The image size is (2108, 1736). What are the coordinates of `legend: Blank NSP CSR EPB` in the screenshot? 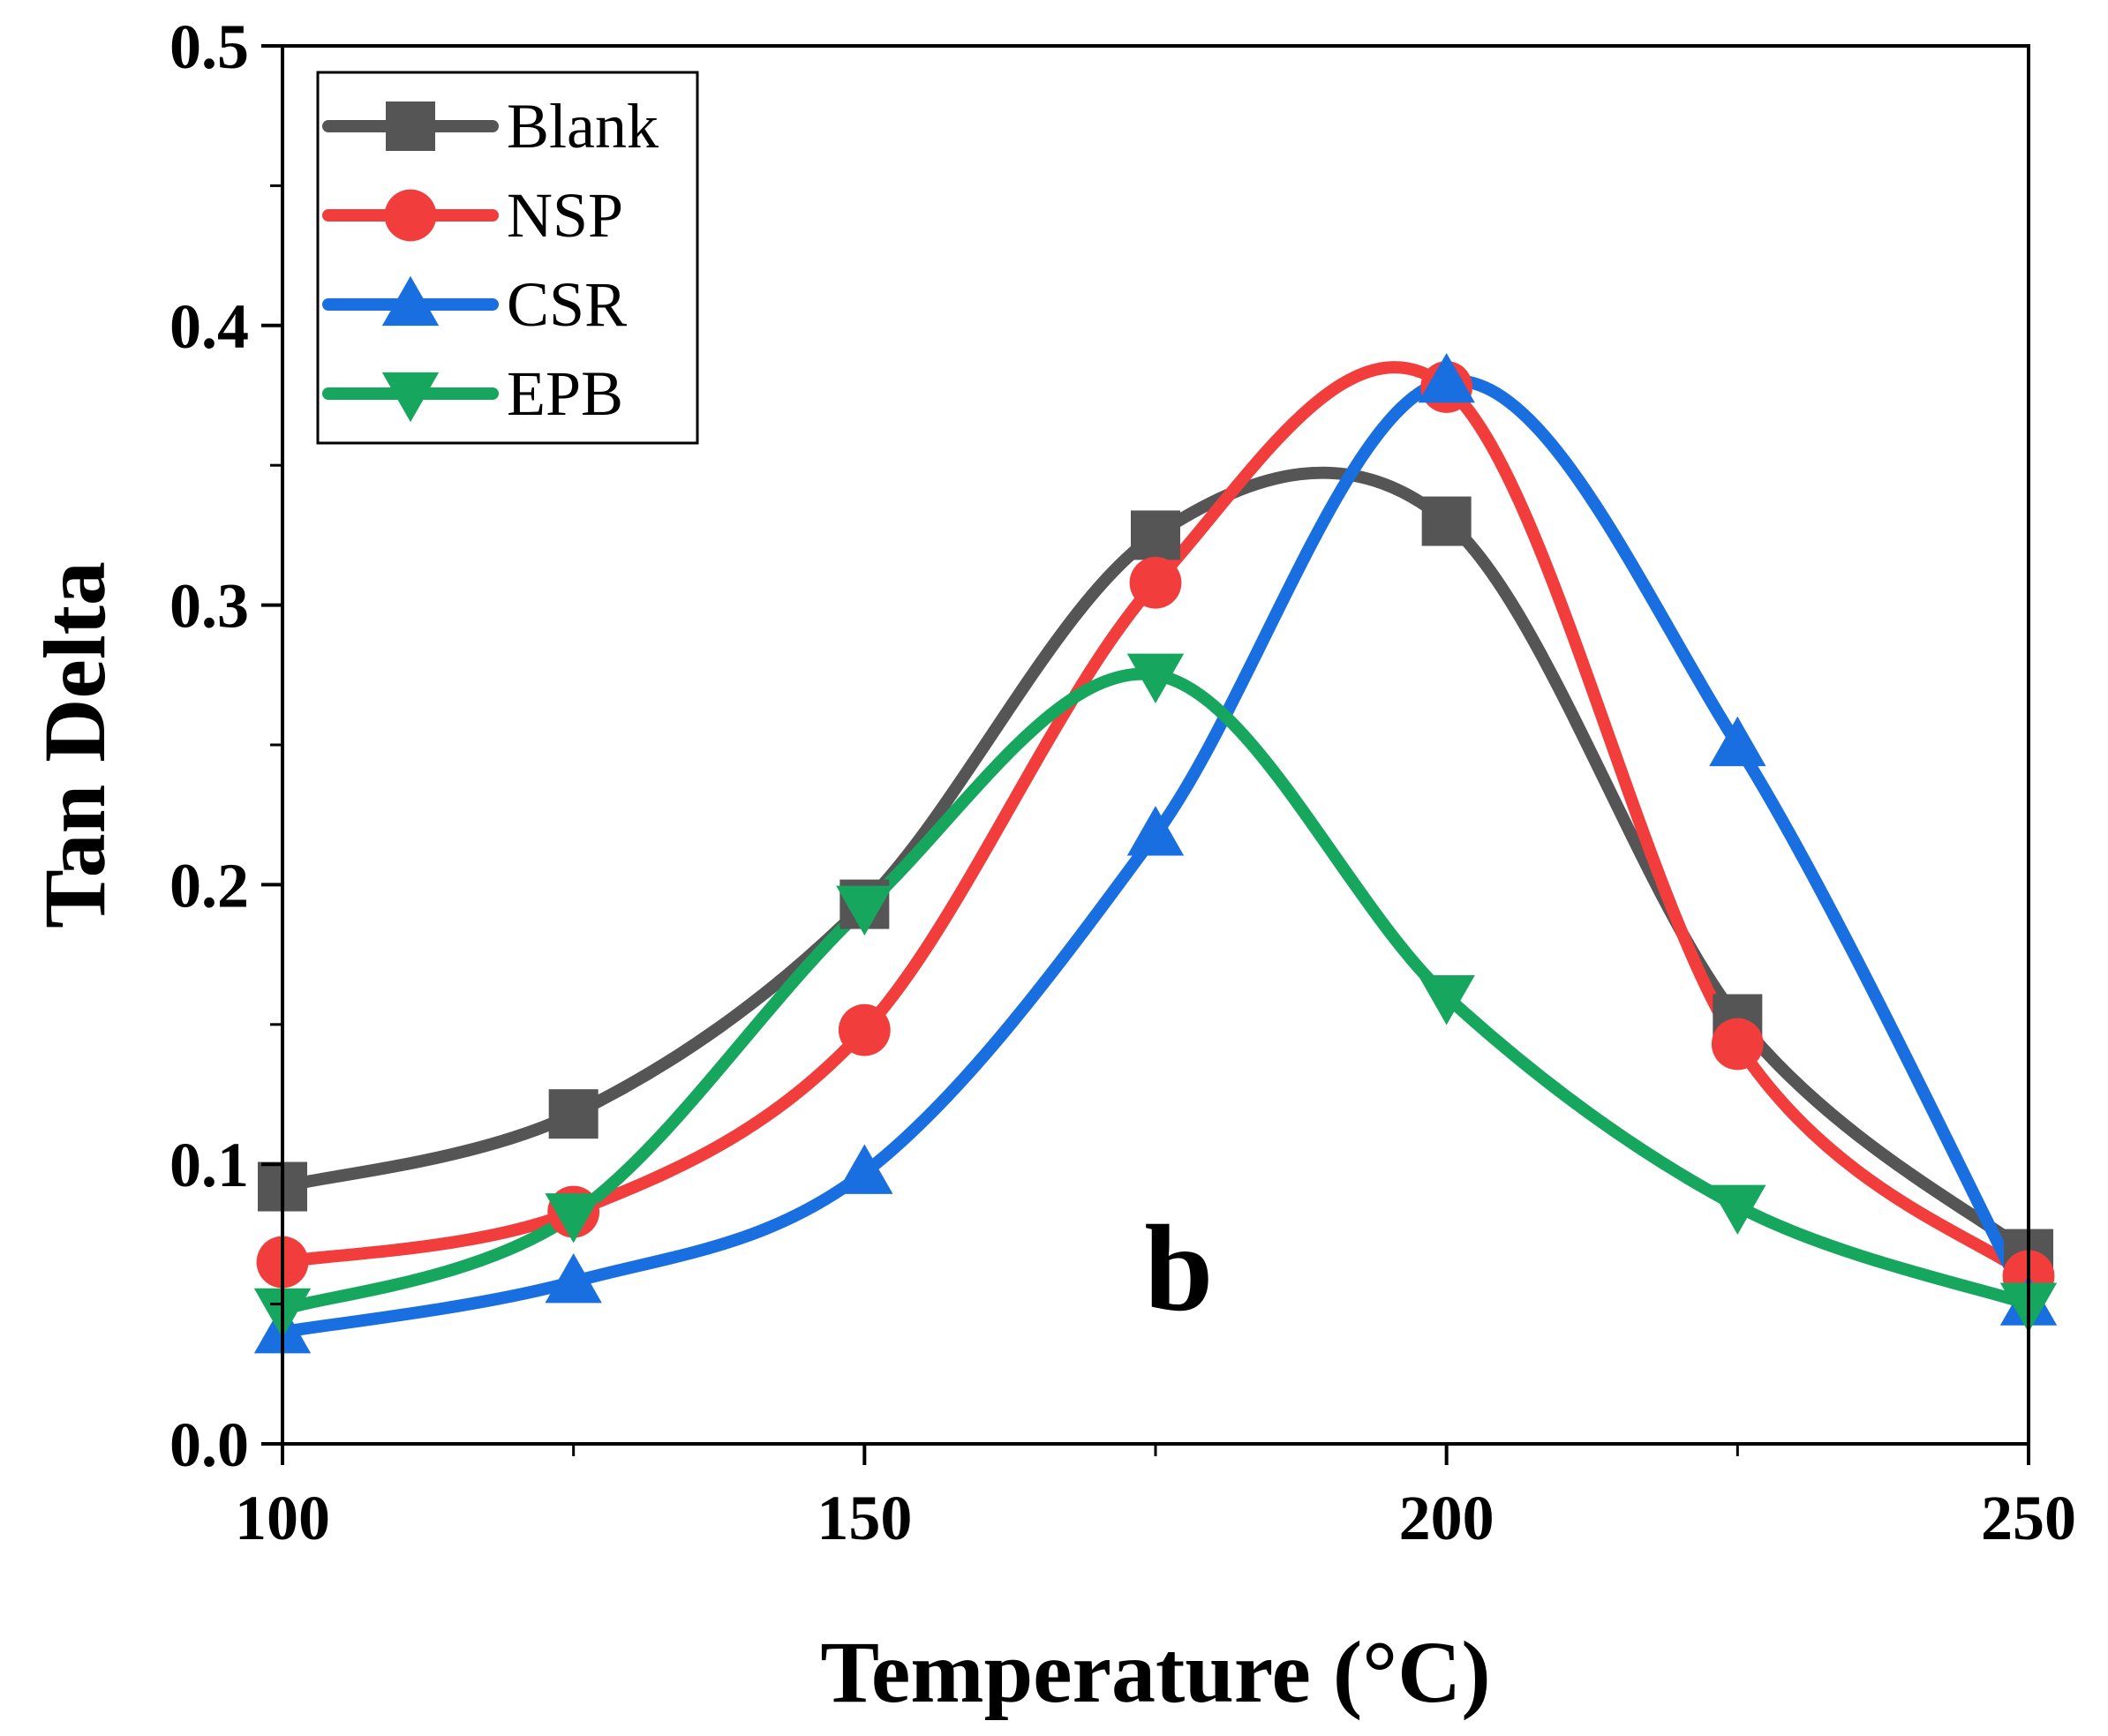 It's located at (507, 258).